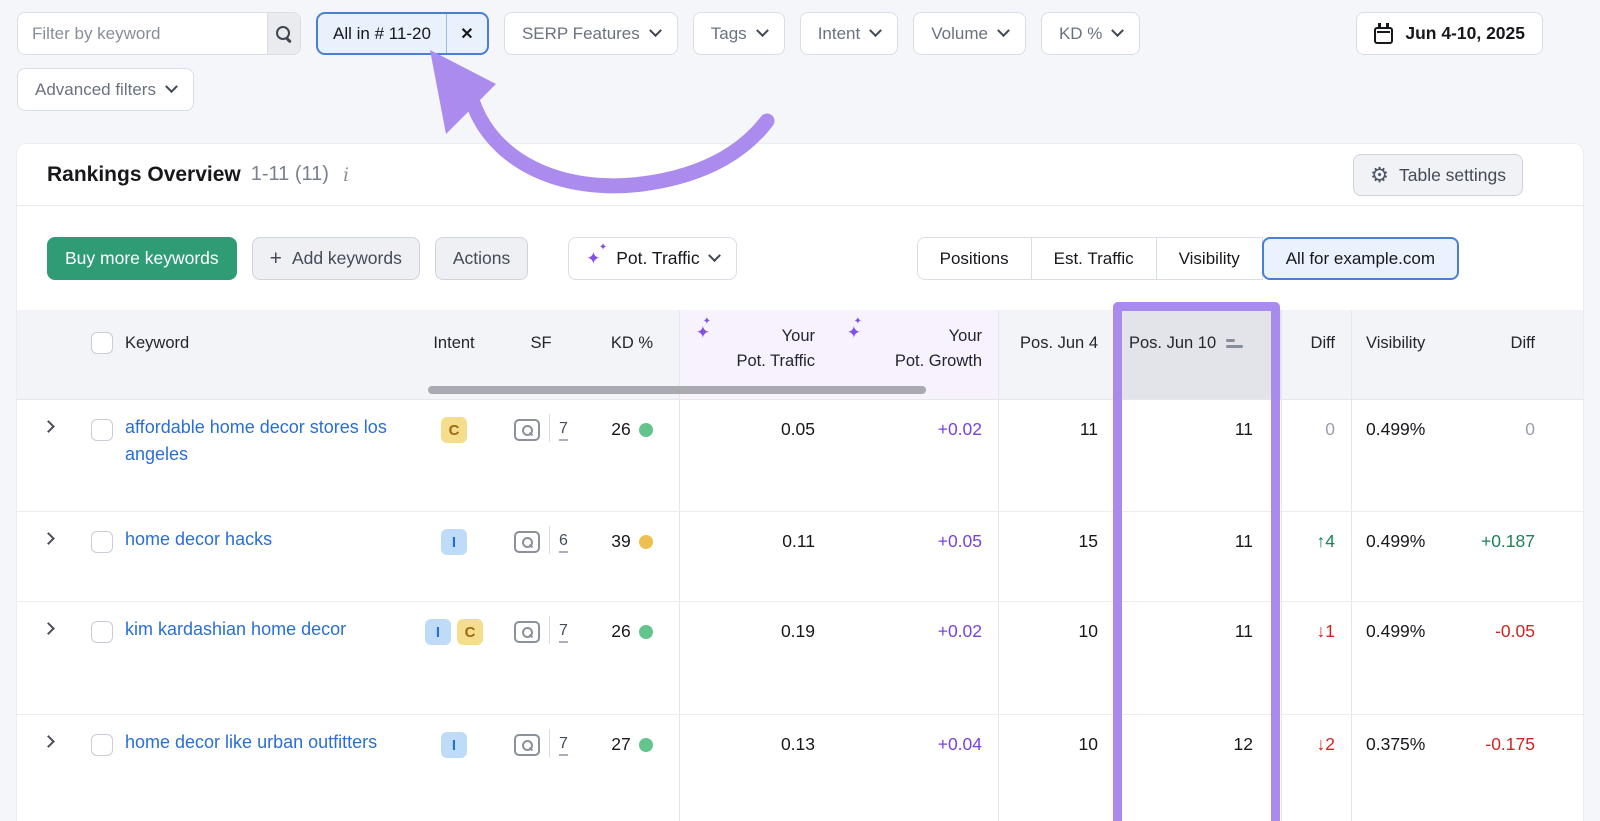 Image resolution: width=1600 pixels, height=821 pixels. I want to click on sort-icon, so click(1235, 343).